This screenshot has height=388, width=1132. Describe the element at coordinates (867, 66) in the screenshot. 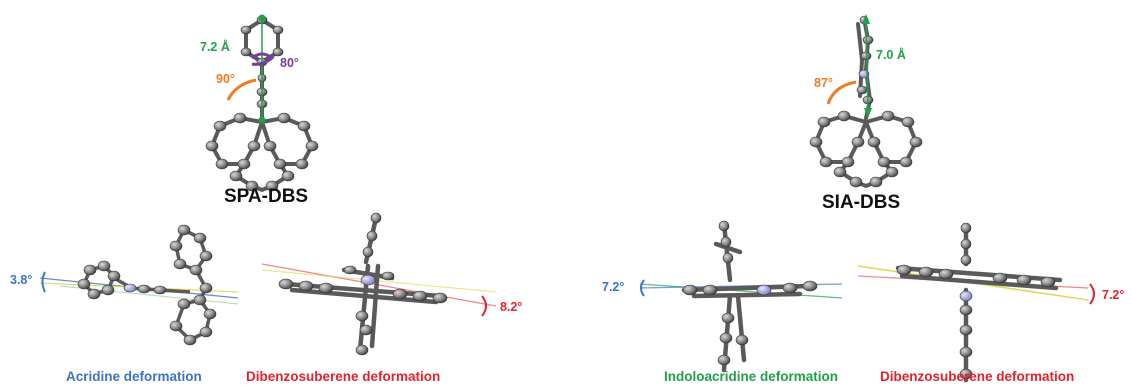

I see `sia-distance-line` at that location.